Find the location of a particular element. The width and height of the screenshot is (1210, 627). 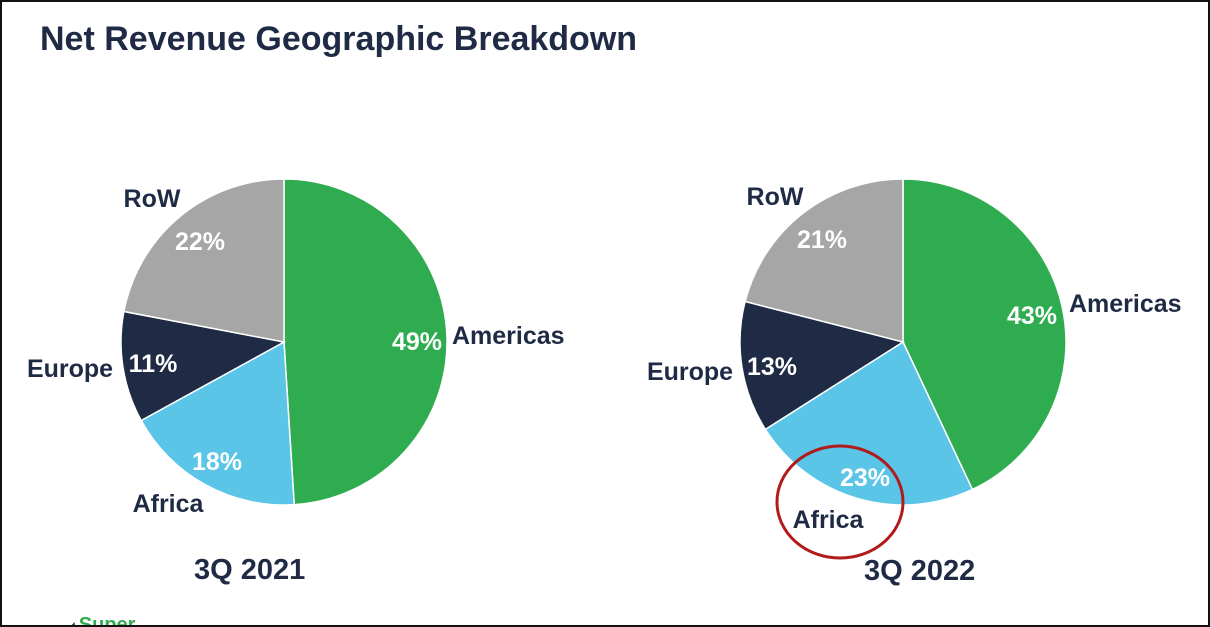

value-label-row: 22% is located at coordinates (200, 242).